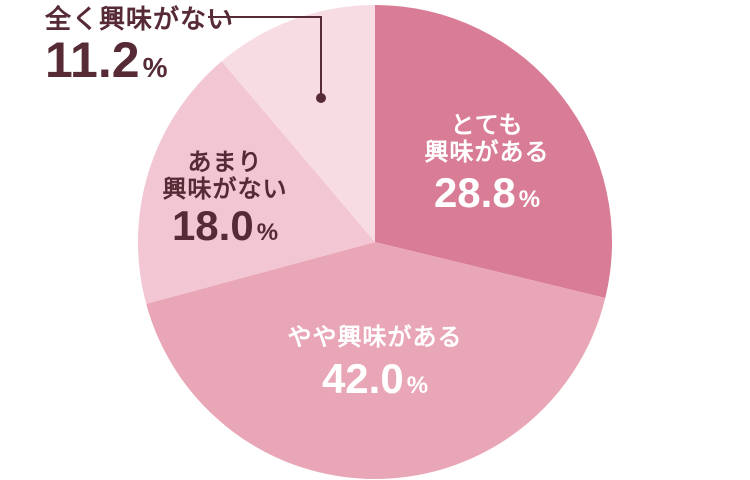 This screenshot has height=480, width=750. Describe the element at coordinates (225, 162) in the screenshot. I see `slice-label-line: あまり` at that location.